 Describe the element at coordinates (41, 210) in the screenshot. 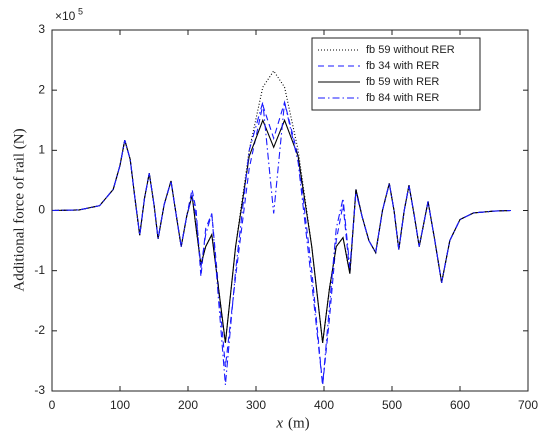

I see `y-tick-label: 0` at that location.